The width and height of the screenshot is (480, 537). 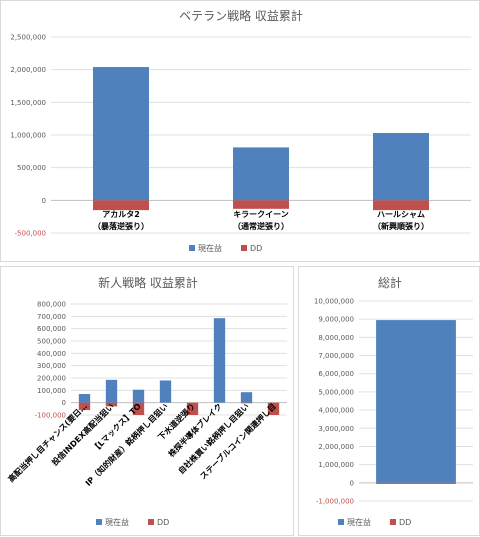 What do you see at coordinates (336, 356) in the screenshot?
I see `y-tick-label: 7,000,000` at bounding box center [336, 356].